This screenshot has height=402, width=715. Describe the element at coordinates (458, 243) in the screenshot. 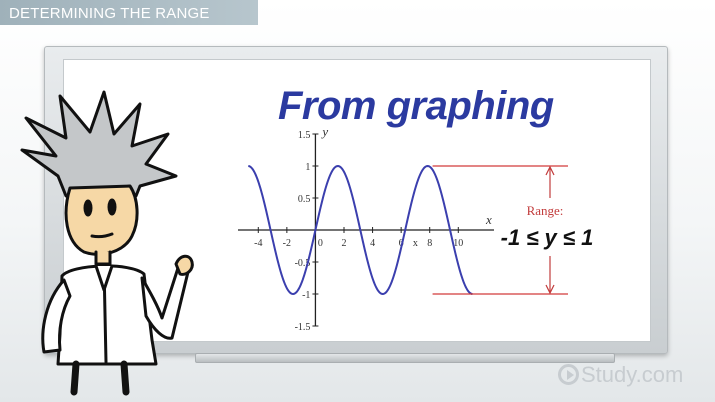

I see `x-tick-label: 10` at that location.